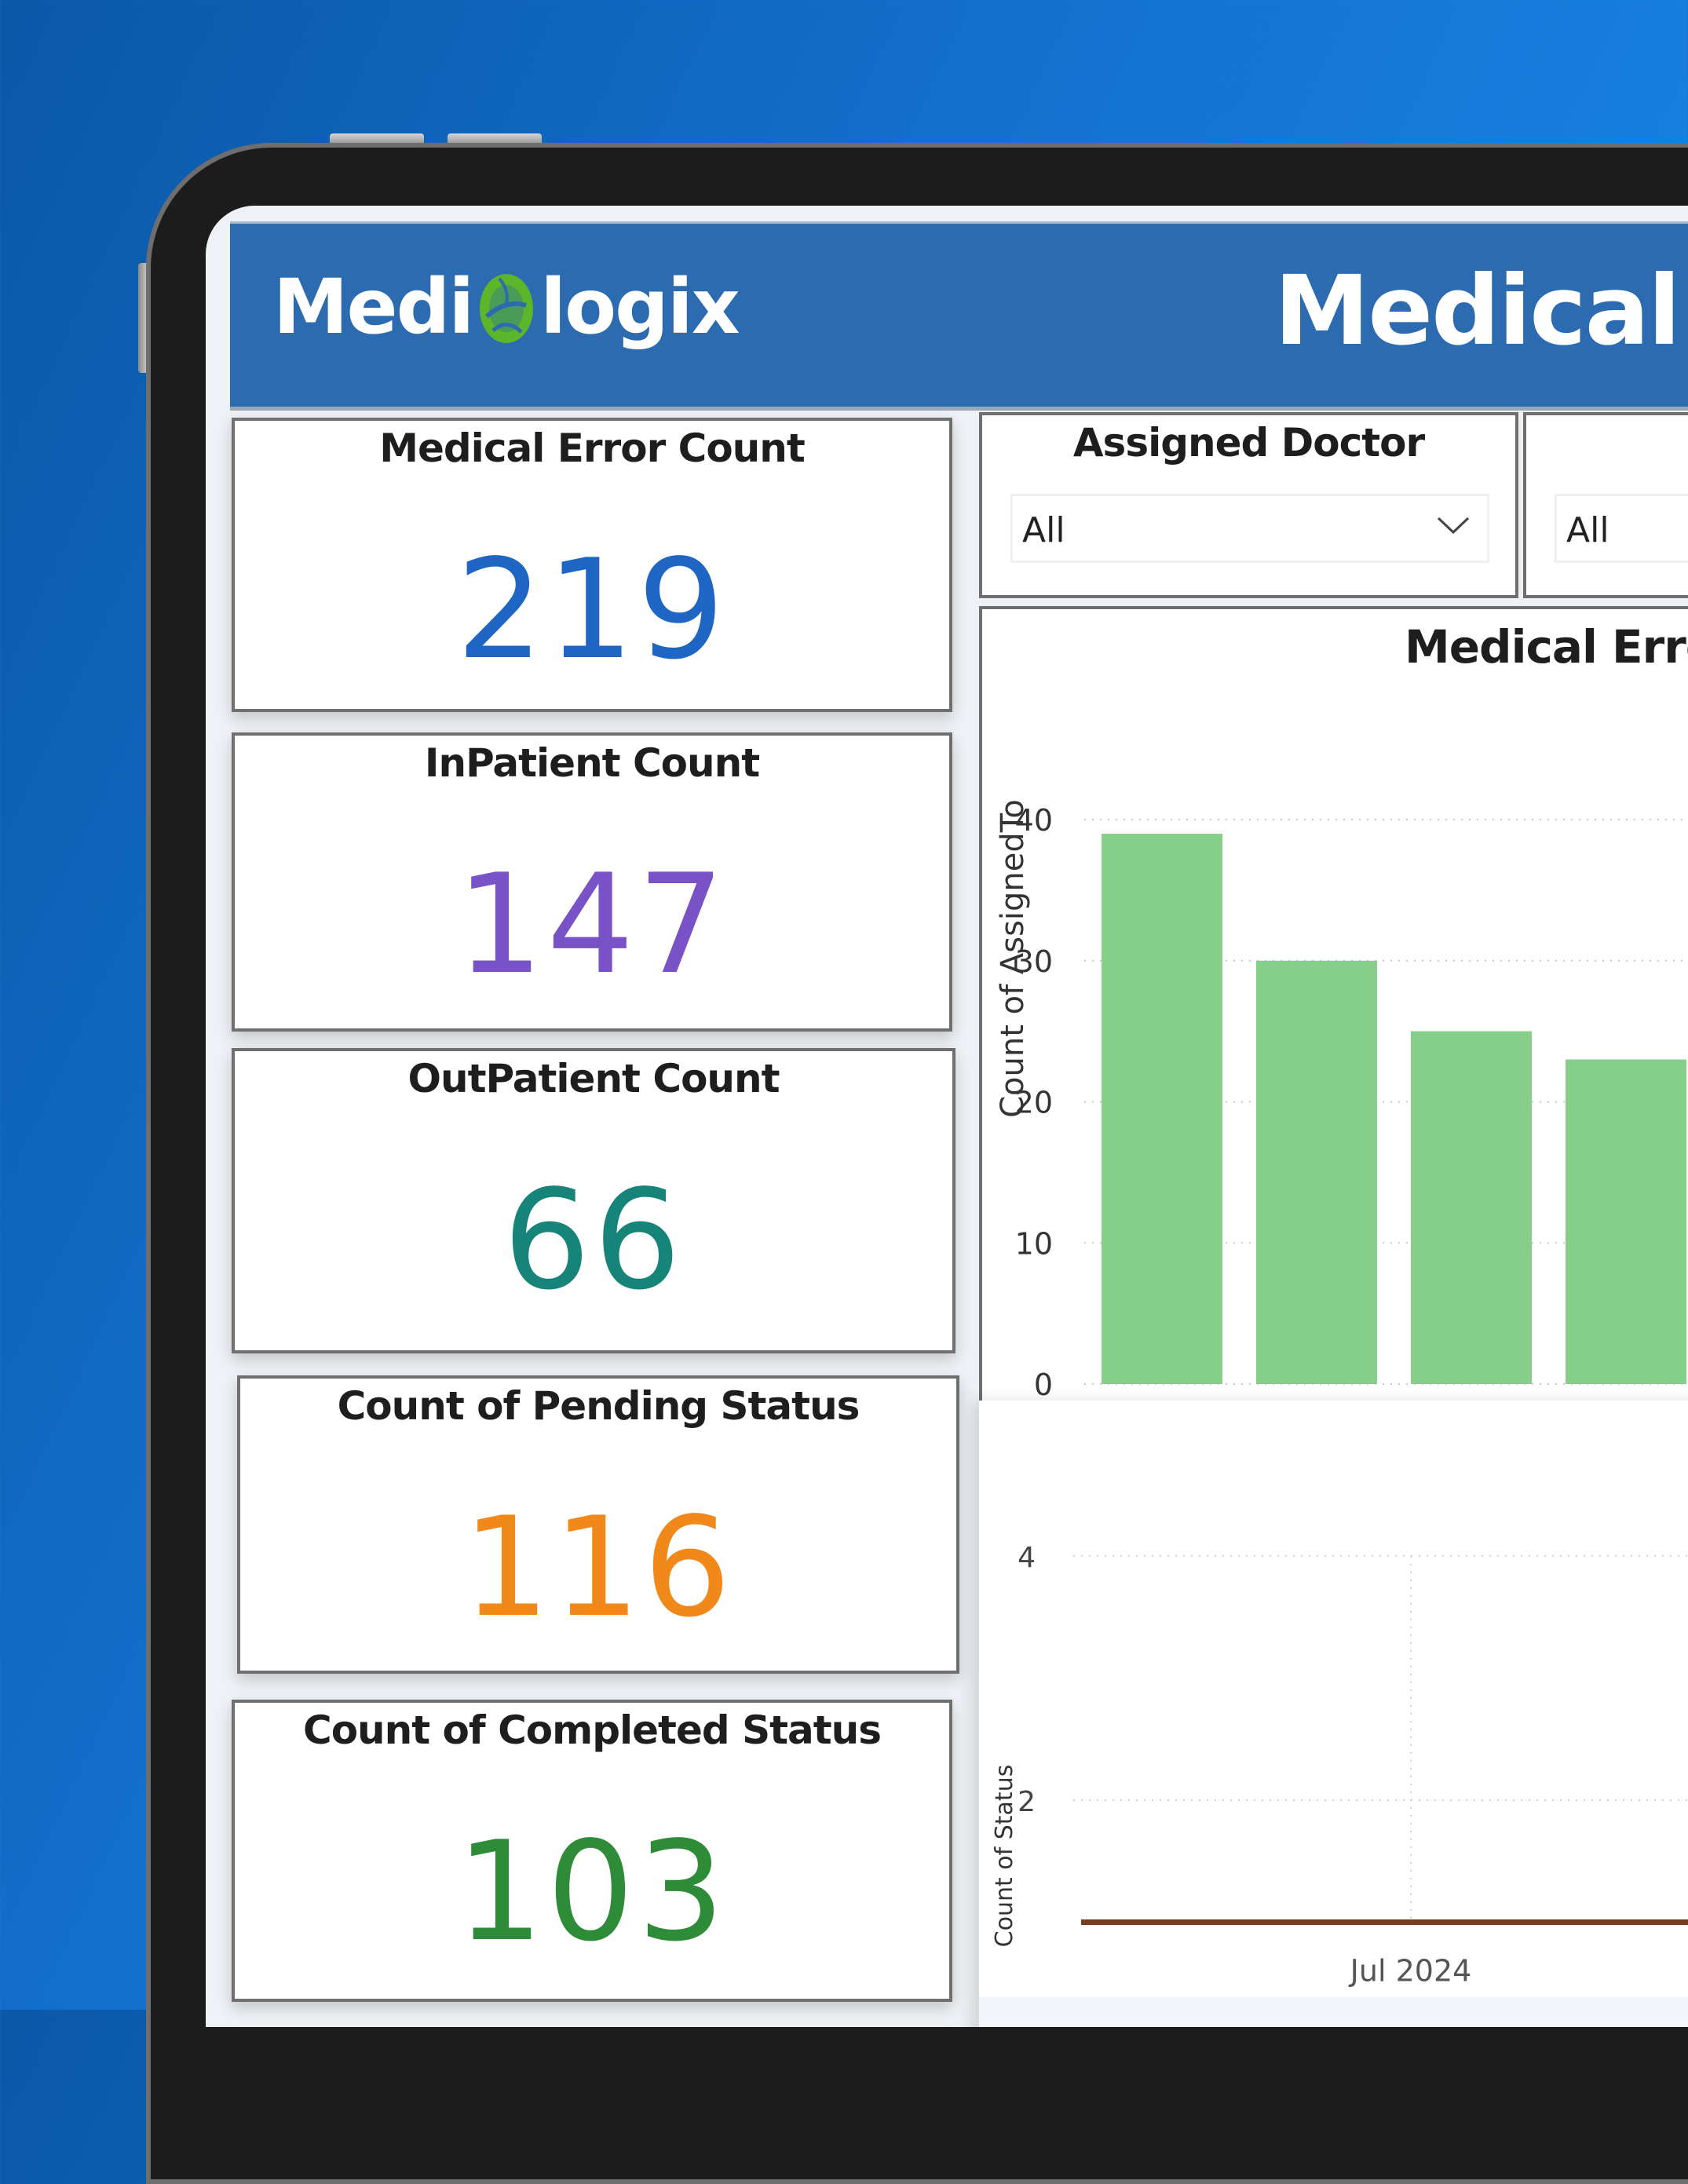 The height and width of the screenshot is (2184, 1688). Describe the element at coordinates (1333, 2012) in the screenshot. I see `chart-footer-strip` at that location.